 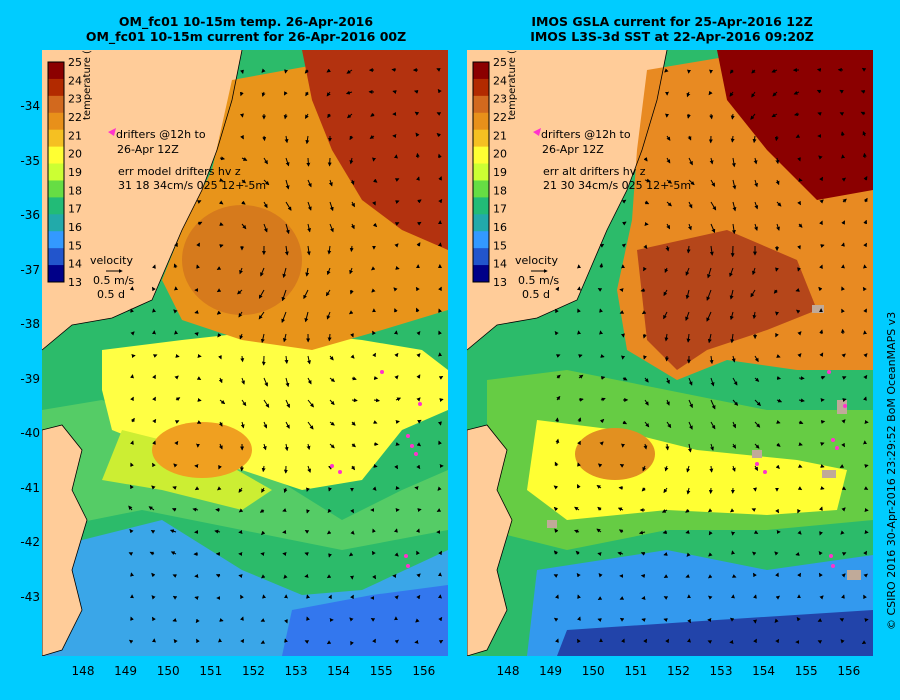 What do you see at coordinates (512, 85) in the screenshot?
I see `colorbar-label: temperature (°C)` at bounding box center [512, 85].